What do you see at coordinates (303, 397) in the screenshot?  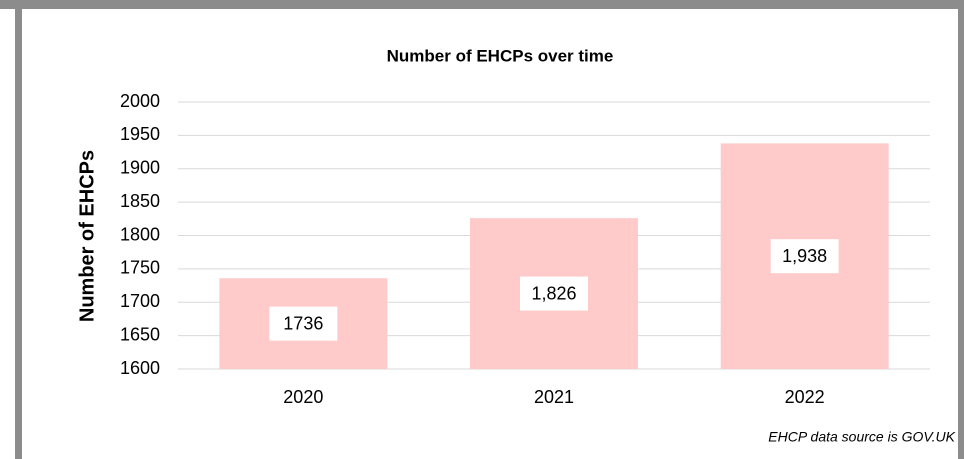 I see `x-tick-label: 2020` at bounding box center [303, 397].